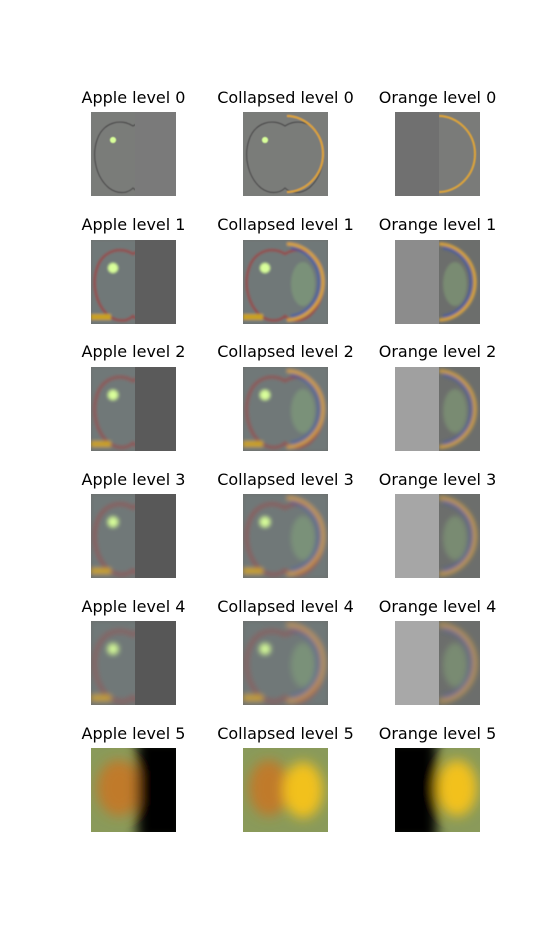  I want to click on collapsed-level-0-image, so click(285, 154).